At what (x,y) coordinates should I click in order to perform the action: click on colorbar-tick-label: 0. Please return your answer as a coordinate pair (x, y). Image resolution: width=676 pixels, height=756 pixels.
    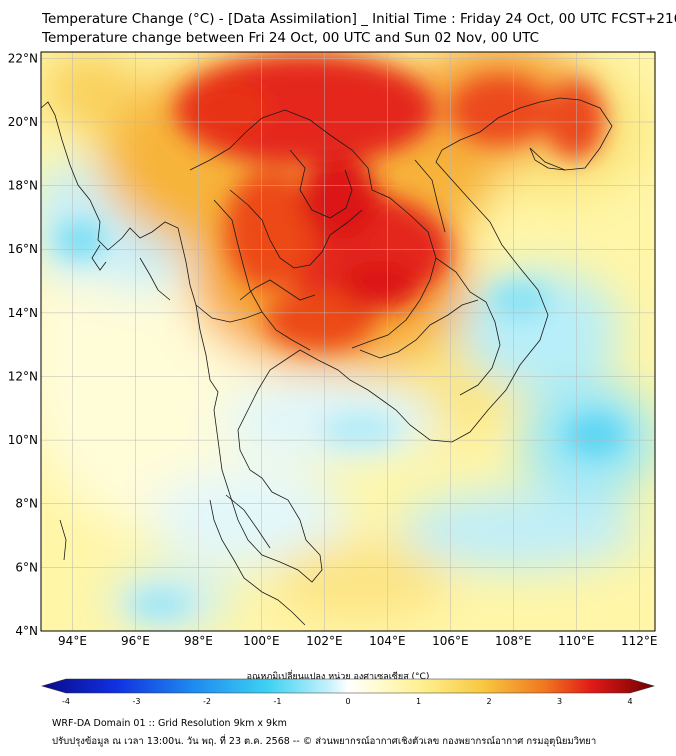
    Looking at the image, I should click on (347, 701).